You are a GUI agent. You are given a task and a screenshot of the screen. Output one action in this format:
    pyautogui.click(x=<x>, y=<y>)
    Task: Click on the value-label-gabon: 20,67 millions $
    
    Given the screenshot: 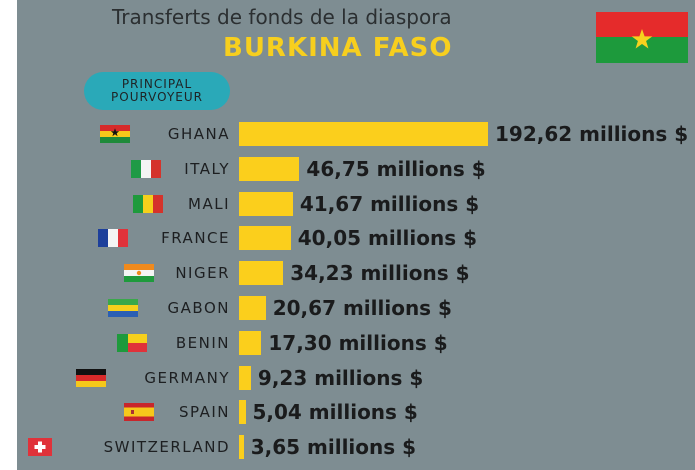 What is the action you would take?
    pyautogui.click(x=362, y=308)
    